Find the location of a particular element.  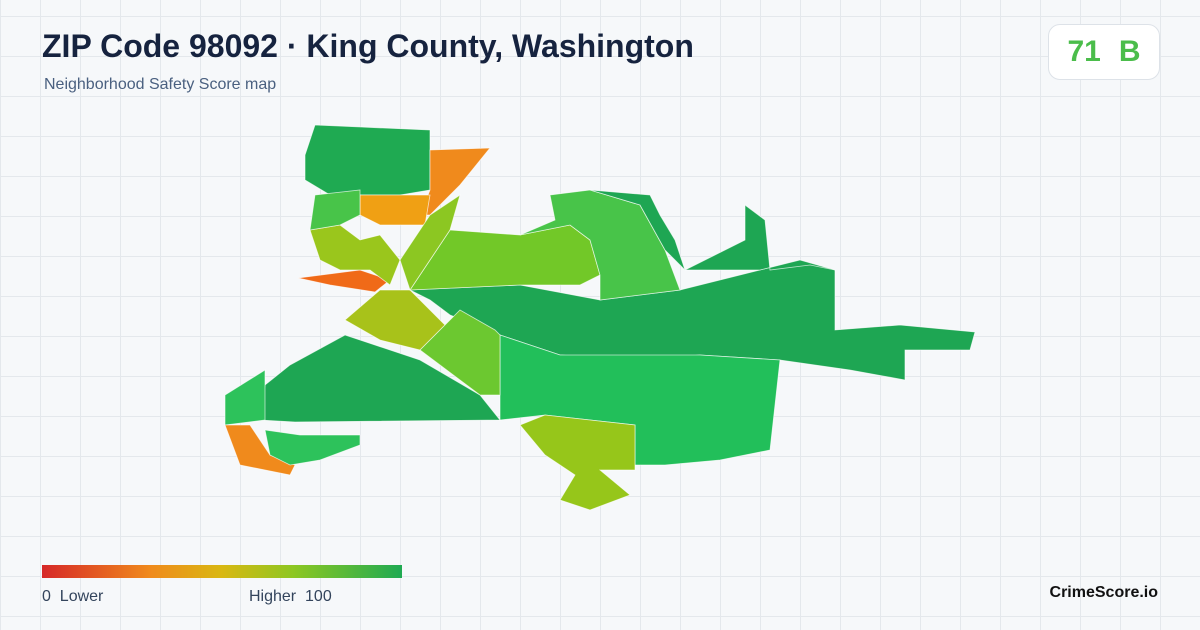

legend-min-label: Lower is located at coordinates (81, 596).